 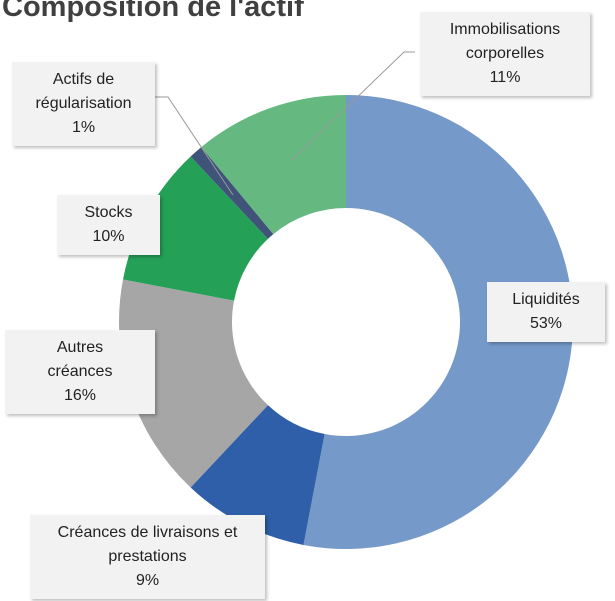 What do you see at coordinates (108, 236) in the screenshot?
I see `value-label: 10%` at bounding box center [108, 236].